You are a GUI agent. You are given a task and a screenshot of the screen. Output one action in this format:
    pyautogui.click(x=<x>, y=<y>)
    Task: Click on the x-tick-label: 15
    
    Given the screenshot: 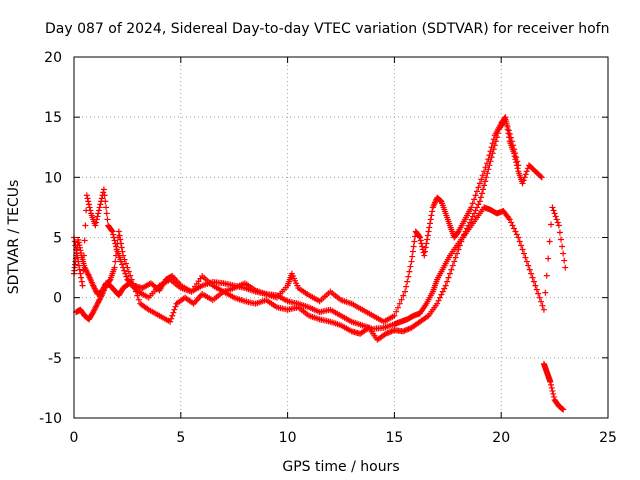 What is the action you would take?
    pyautogui.click(x=394, y=438)
    